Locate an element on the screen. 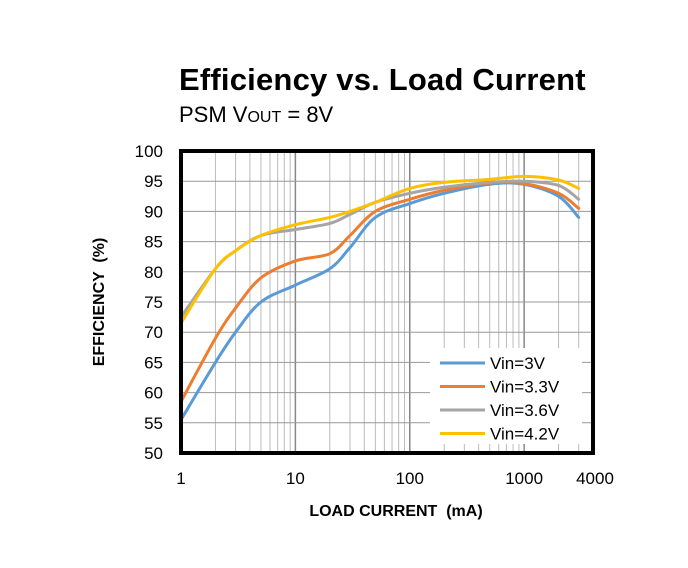 The width and height of the screenshot is (688, 568). y-tick-label: 60 is located at coordinates (153, 393).